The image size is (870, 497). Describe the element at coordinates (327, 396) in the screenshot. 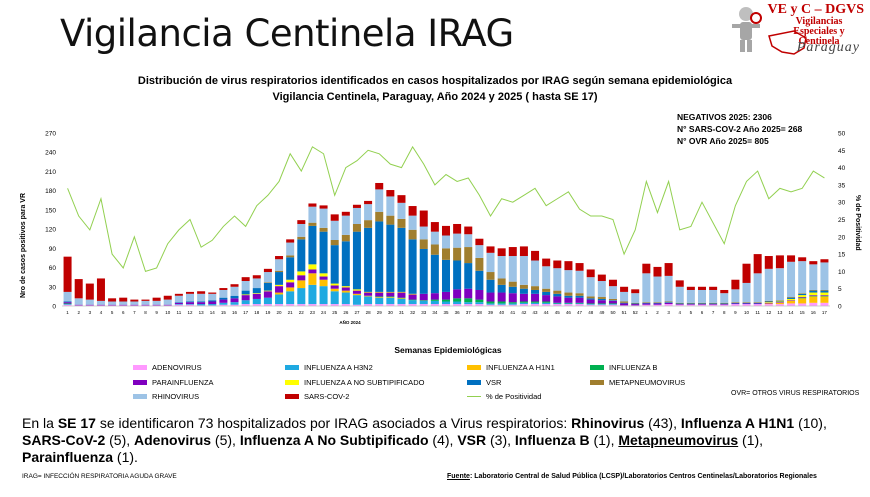

I see `legend-label: SARS-COV-2` at that location.